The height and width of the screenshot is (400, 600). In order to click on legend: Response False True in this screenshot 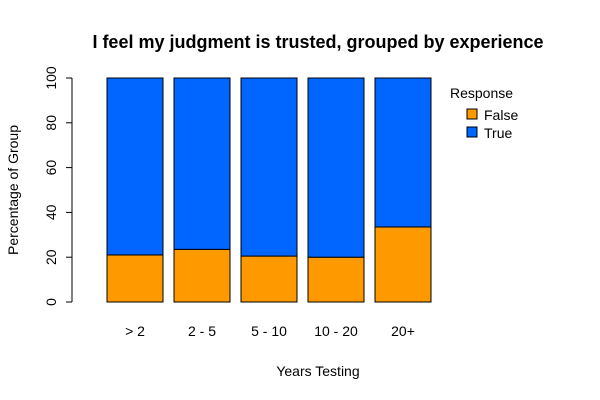, I will do `click(484, 113)`.